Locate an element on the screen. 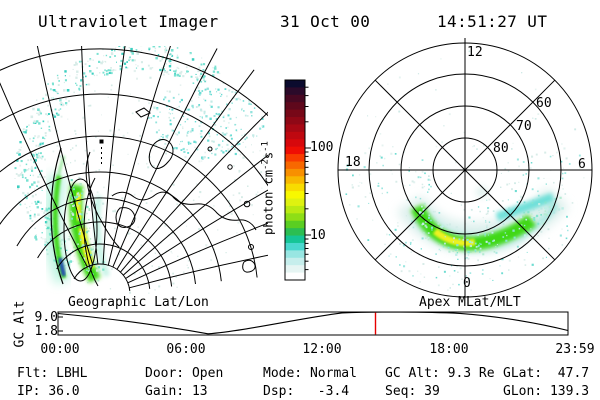 The image size is (600, 400). telemetry-seq: Seq: 39 is located at coordinates (412, 391).